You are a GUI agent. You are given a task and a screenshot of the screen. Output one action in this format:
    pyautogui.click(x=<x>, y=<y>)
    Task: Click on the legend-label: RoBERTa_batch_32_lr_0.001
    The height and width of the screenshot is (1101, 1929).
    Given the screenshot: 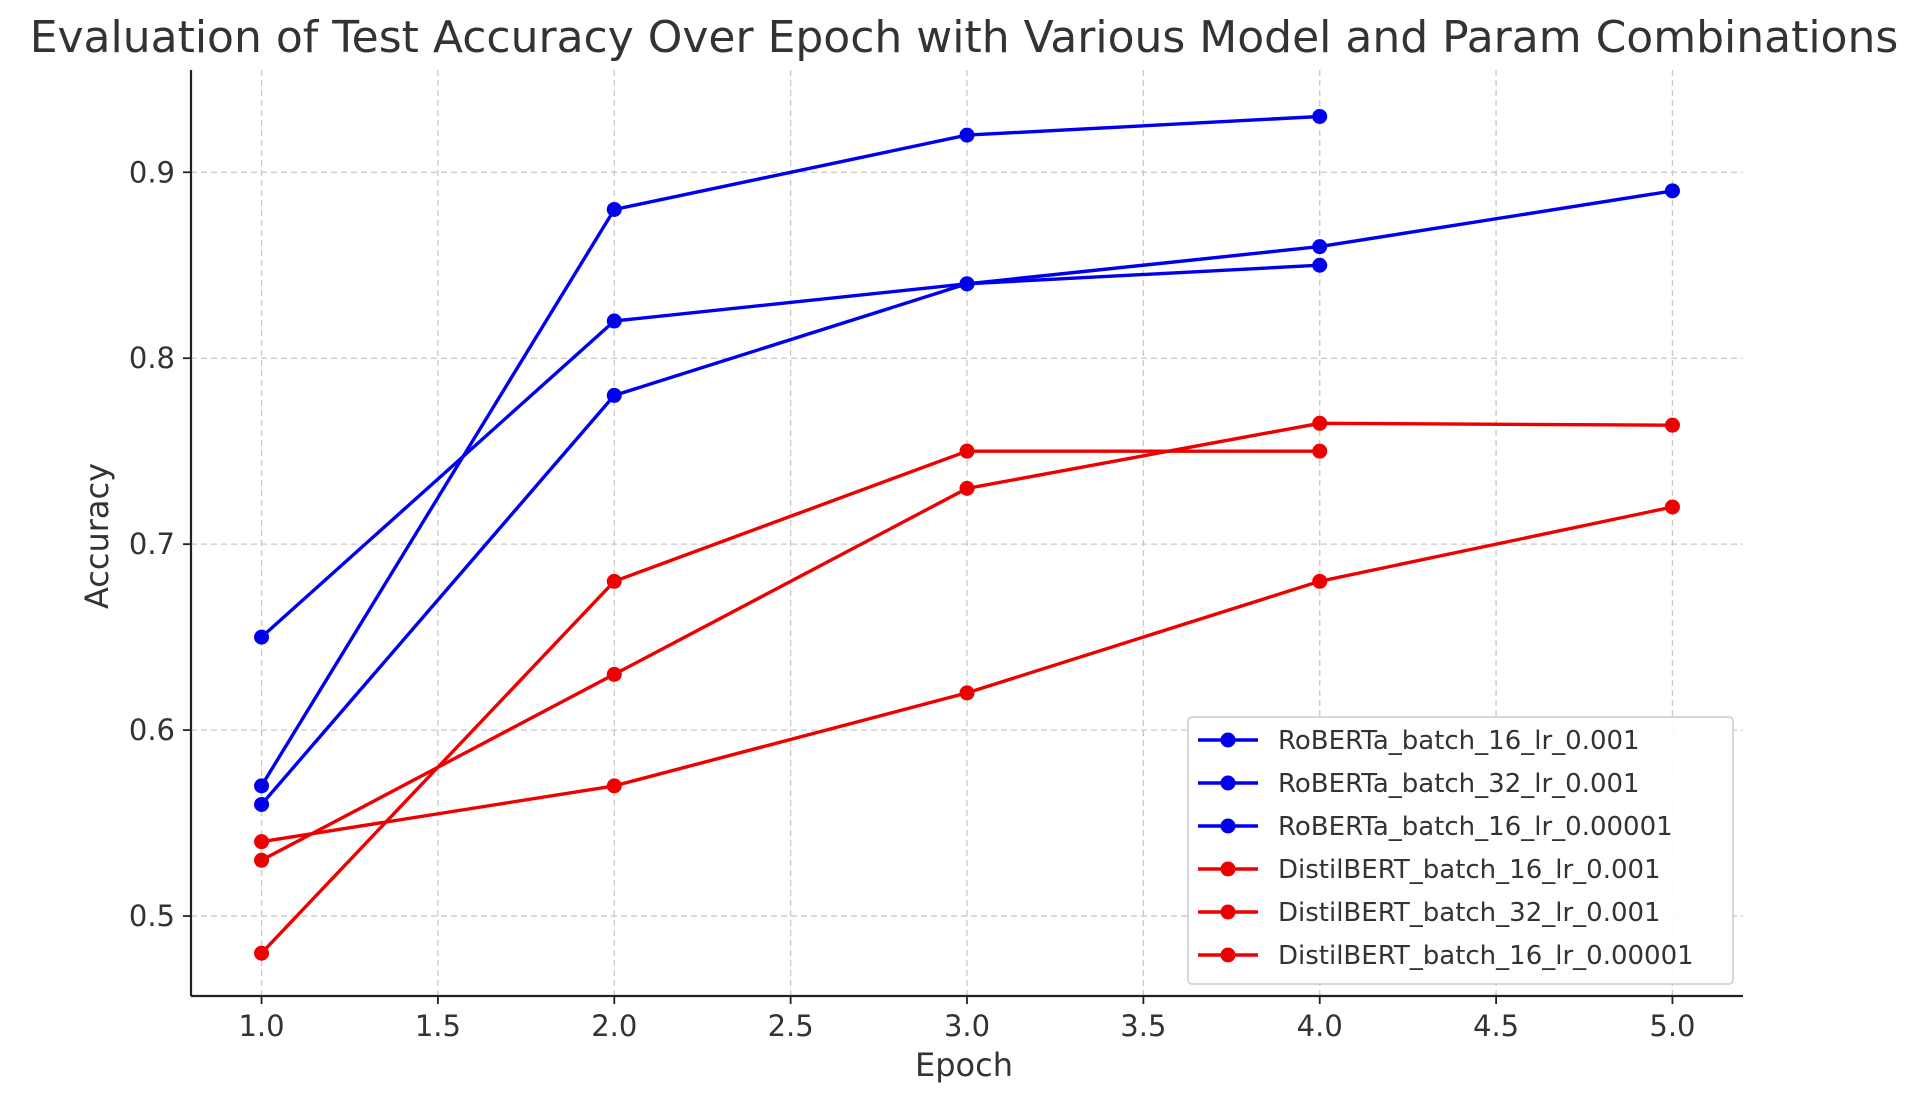 What is the action you would take?
    pyautogui.click(x=1459, y=784)
    